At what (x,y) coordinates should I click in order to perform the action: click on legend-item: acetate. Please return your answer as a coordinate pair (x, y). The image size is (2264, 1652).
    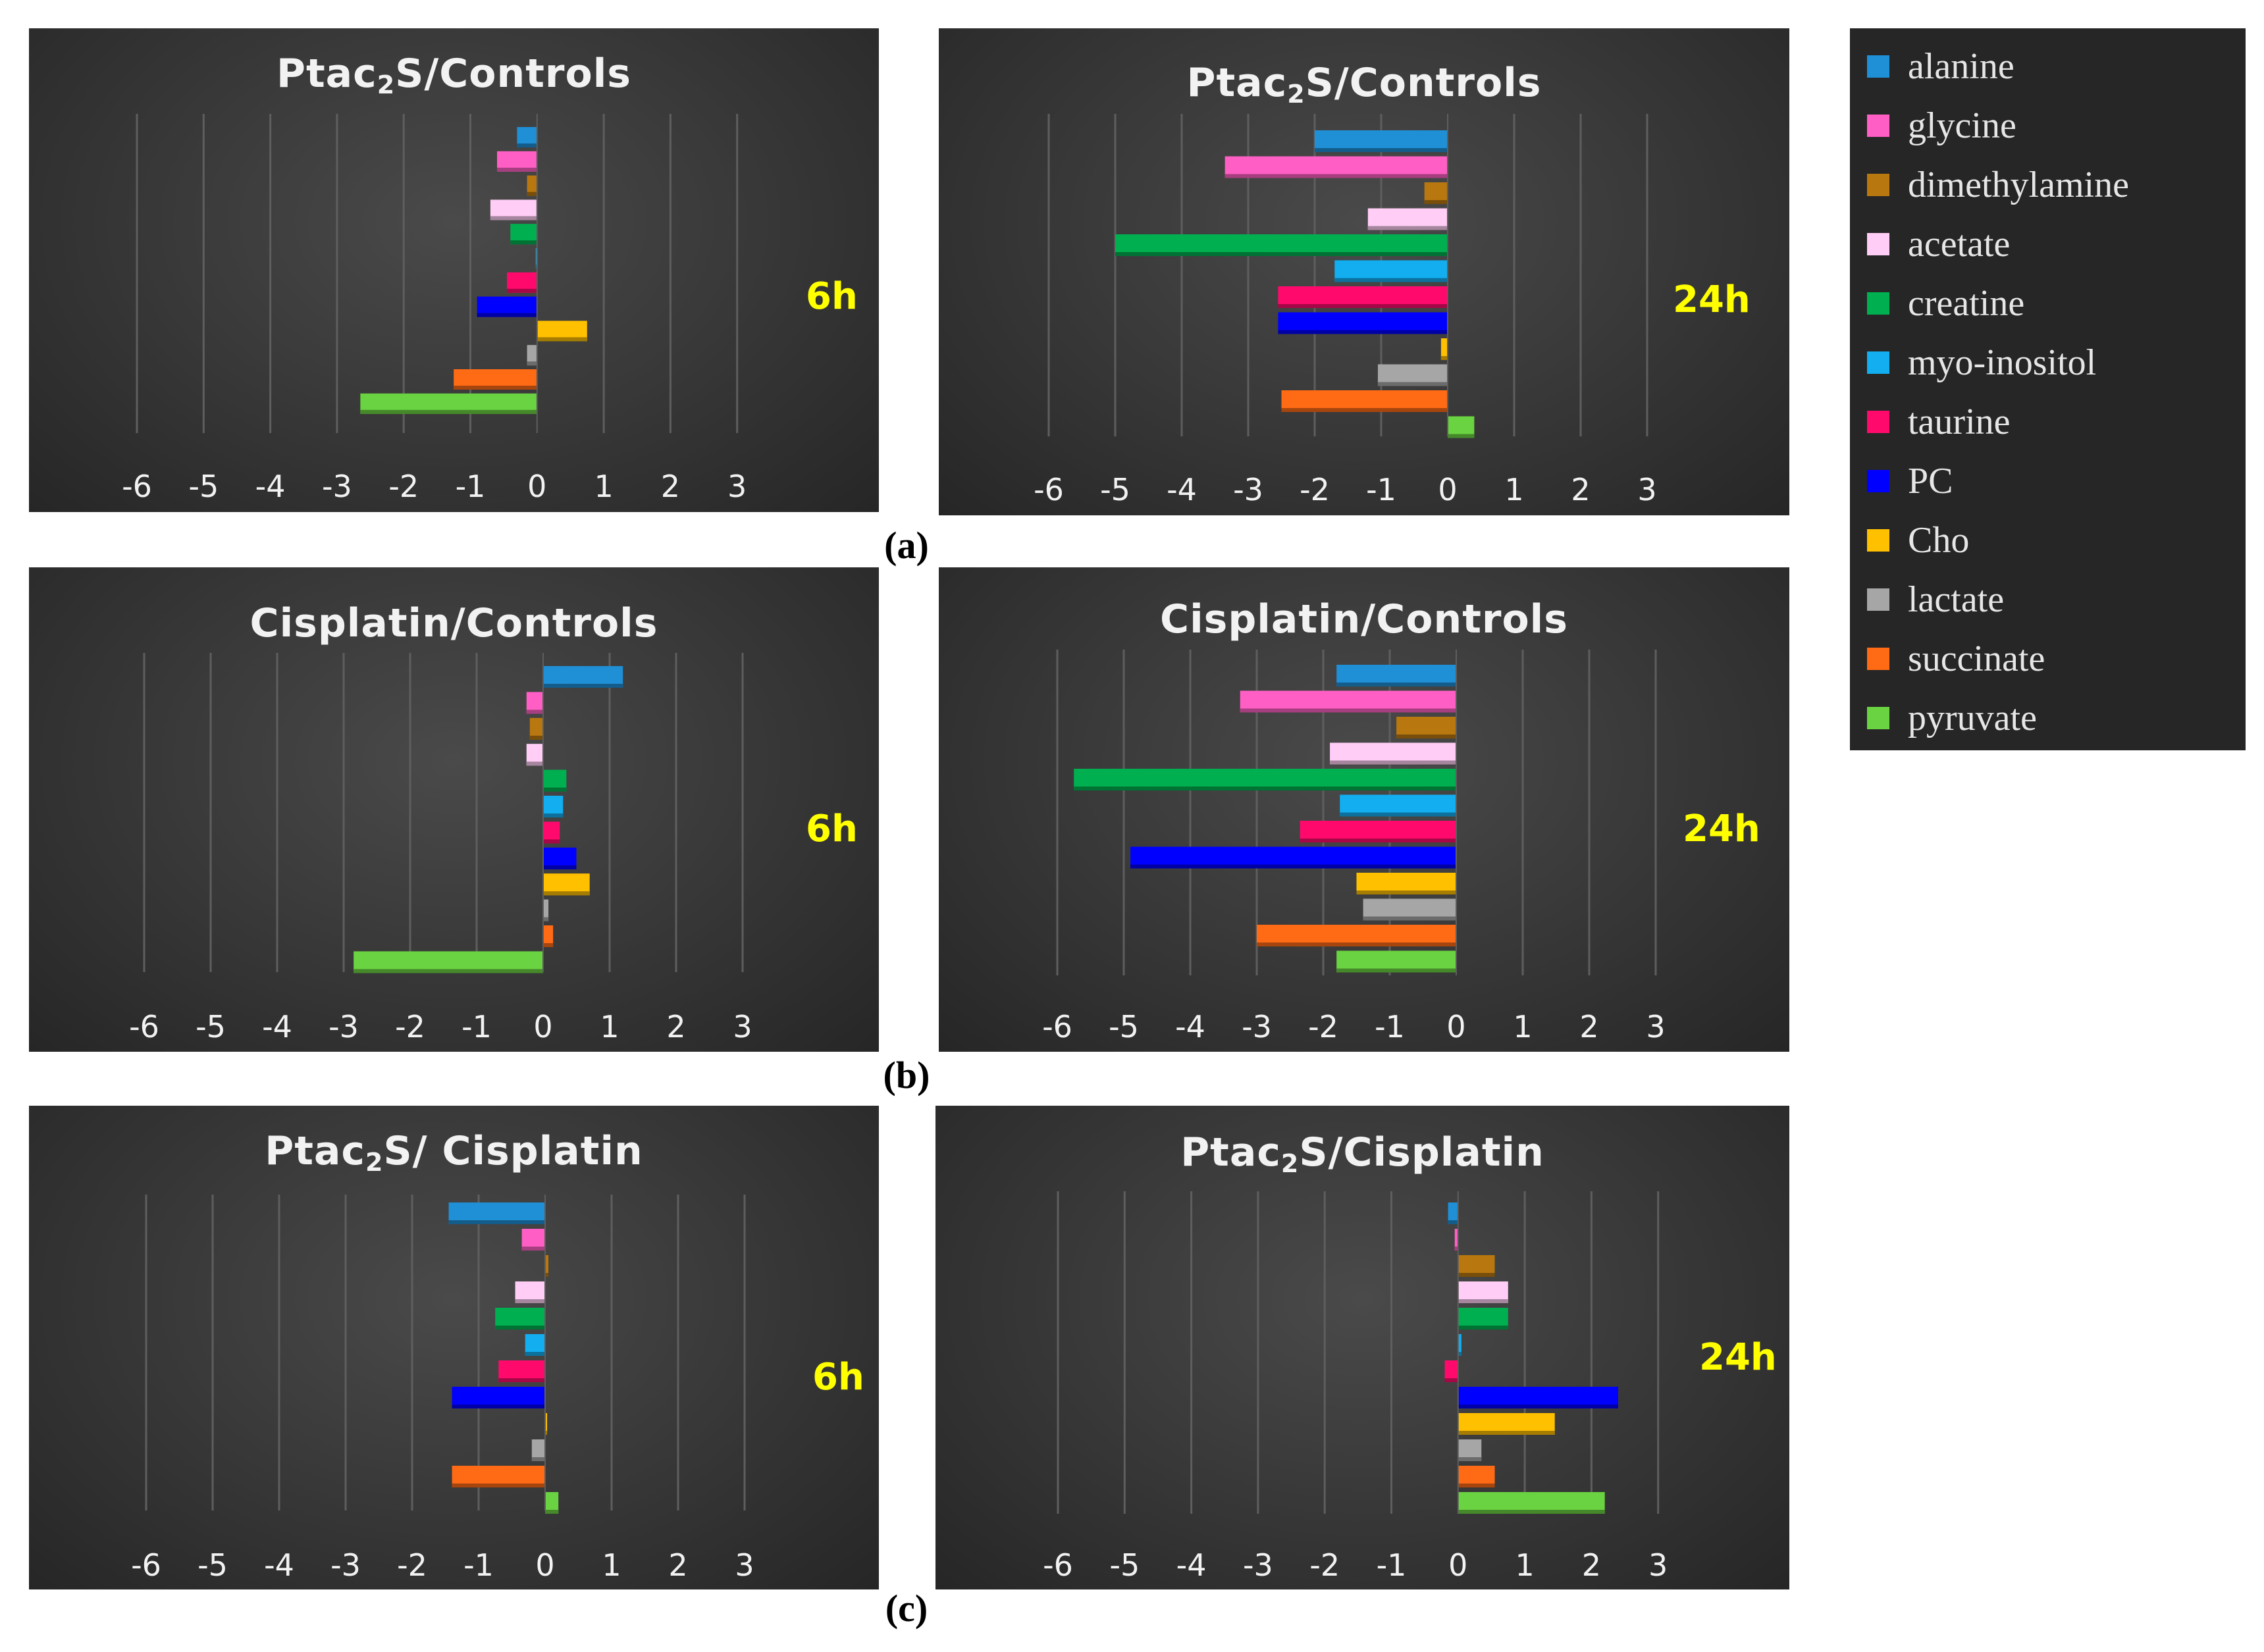
    Looking at the image, I should click on (1938, 244).